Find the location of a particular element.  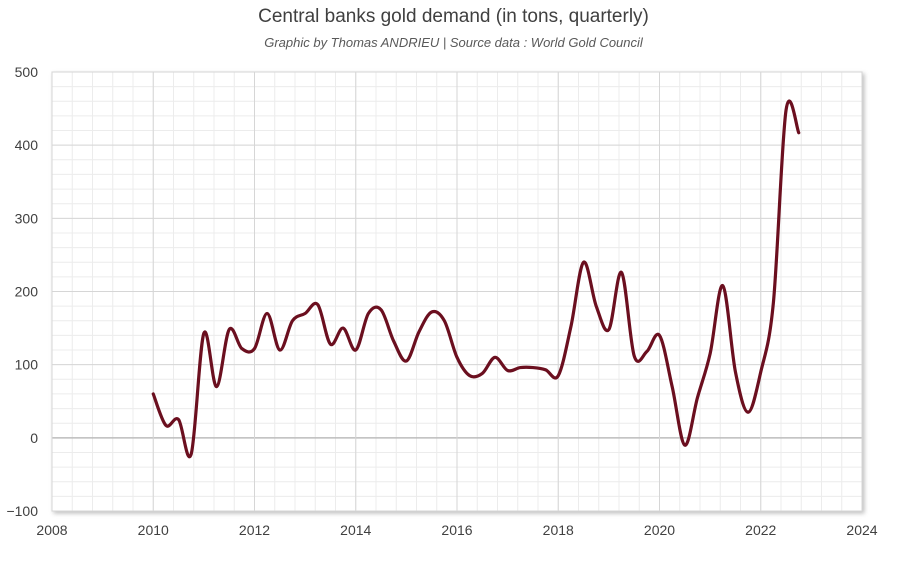

x-axis-ticks: 2008 2010 2012 2014 2016 2018 2020 2022 2024 is located at coordinates (456, 530).